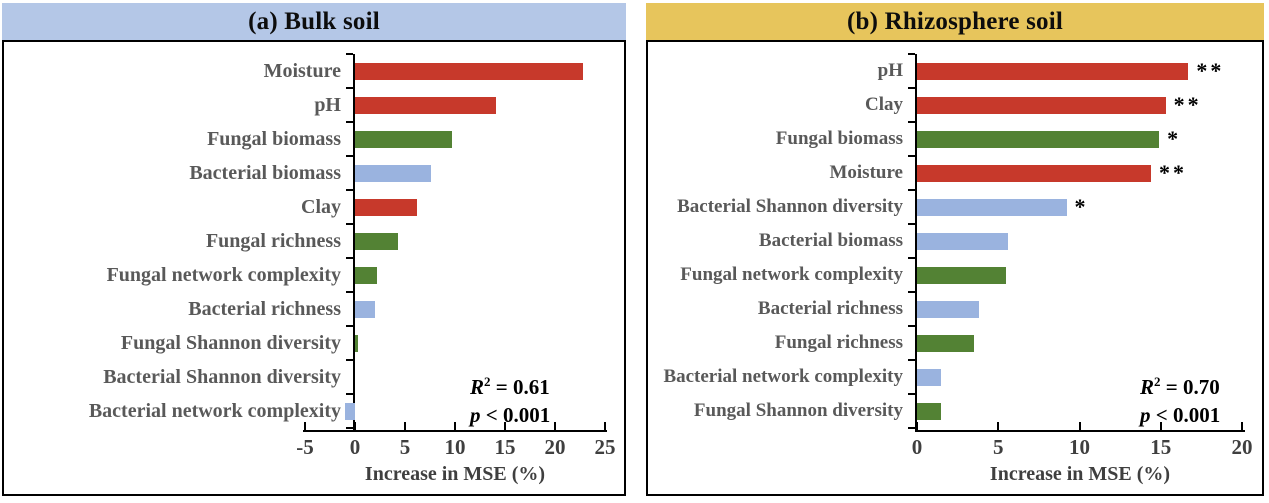 The width and height of the screenshot is (1269, 503). Describe the element at coordinates (1080, 474) in the screenshot. I see `rhizosphere-soil-x-axis-title: Increase in MSE (%)` at that location.